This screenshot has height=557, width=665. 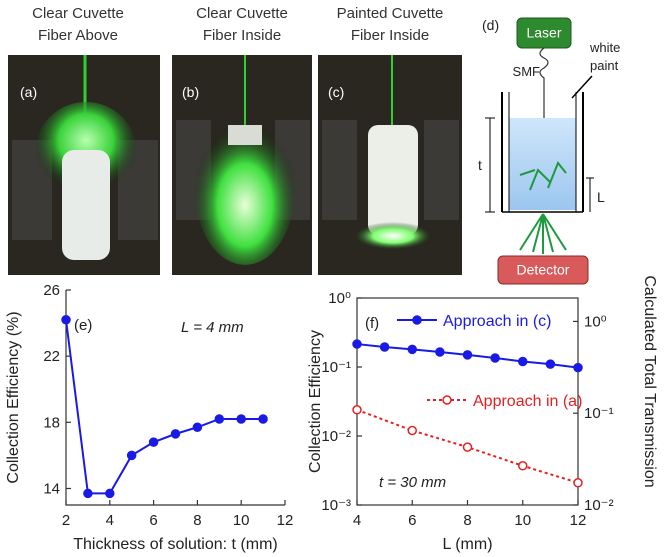 What do you see at coordinates (490, 25) in the screenshot?
I see `panel-label: (d)` at bounding box center [490, 25].